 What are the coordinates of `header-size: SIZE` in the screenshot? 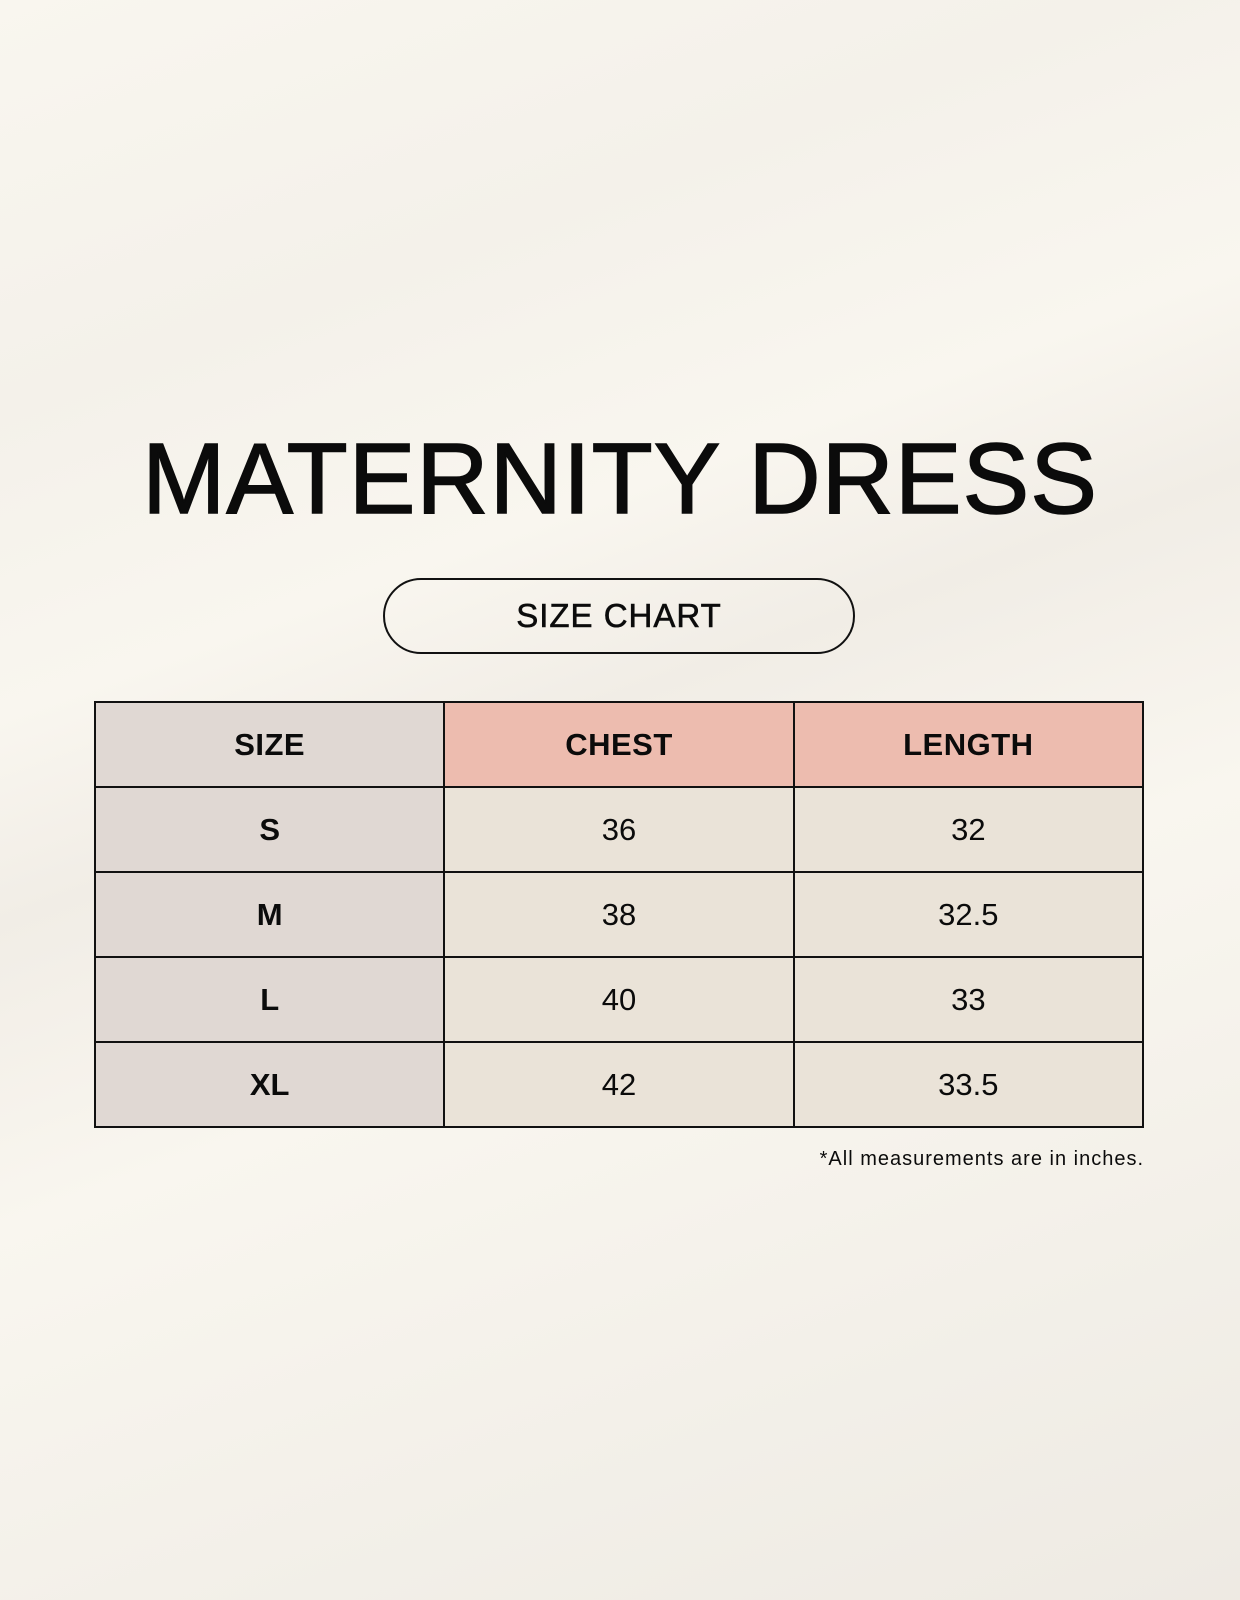 It's located at (269, 744).